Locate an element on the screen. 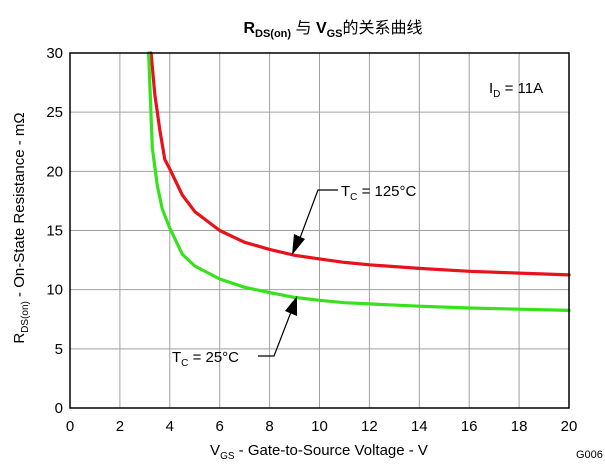 Image resolution: width=605 pixels, height=464 pixels. x-tick-label: 16 is located at coordinates (469, 426).